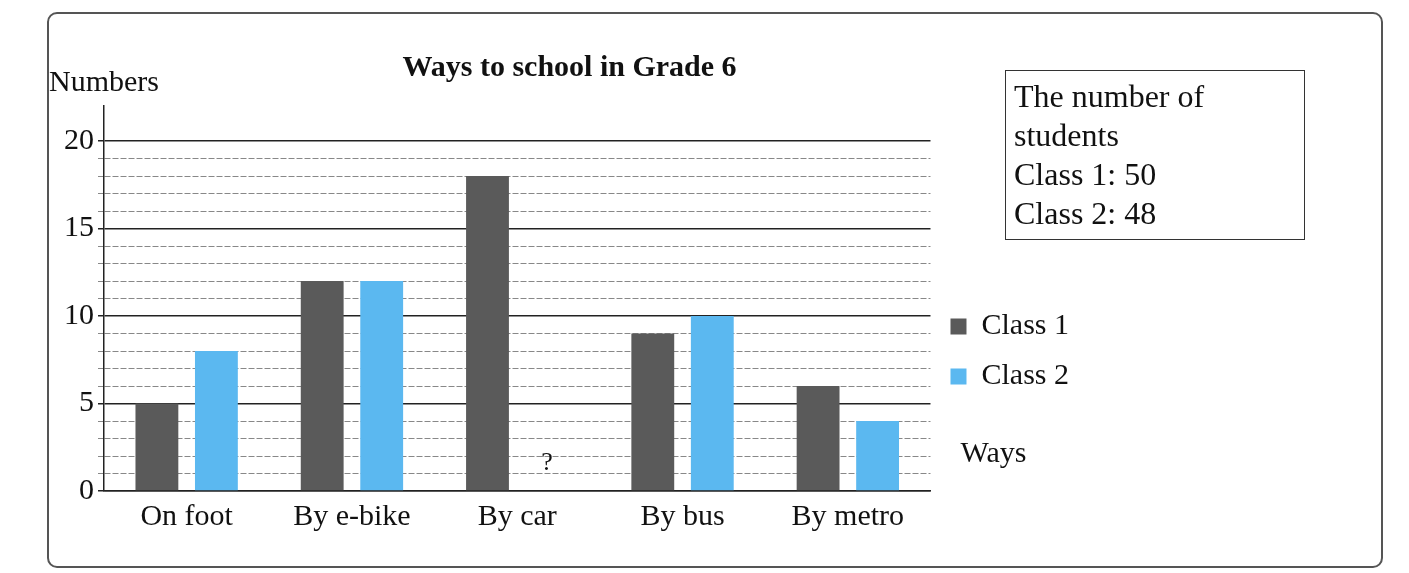 Image resolution: width=1409 pixels, height=573 pixels. I want to click on y-axis-title: Numbers, so click(104, 80).